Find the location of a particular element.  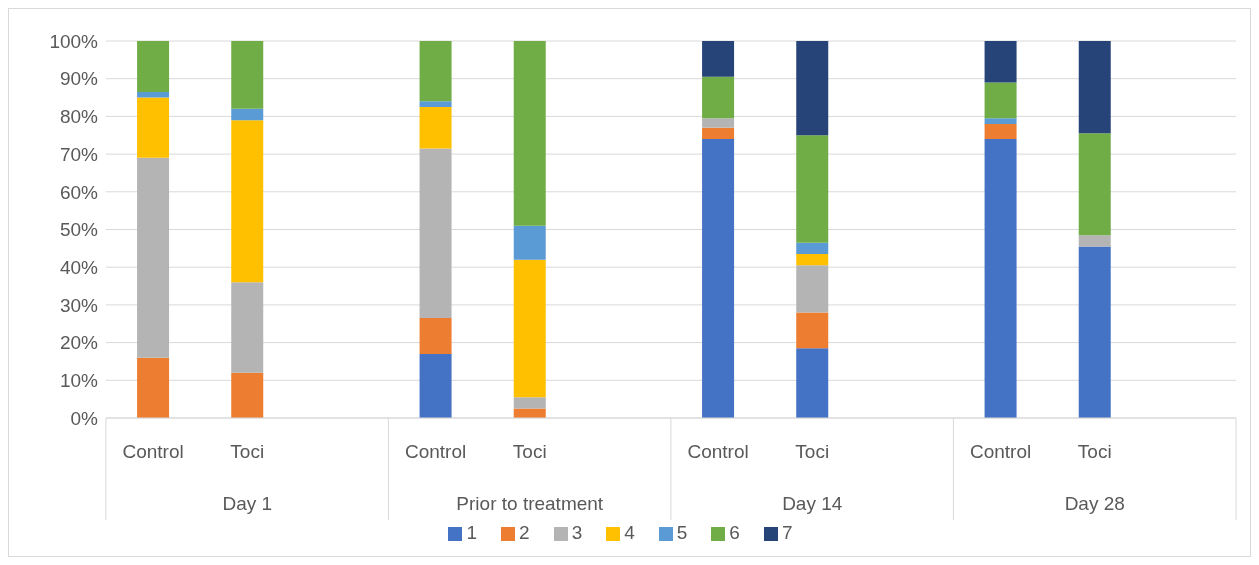

legend-label: 4 is located at coordinates (629, 532).